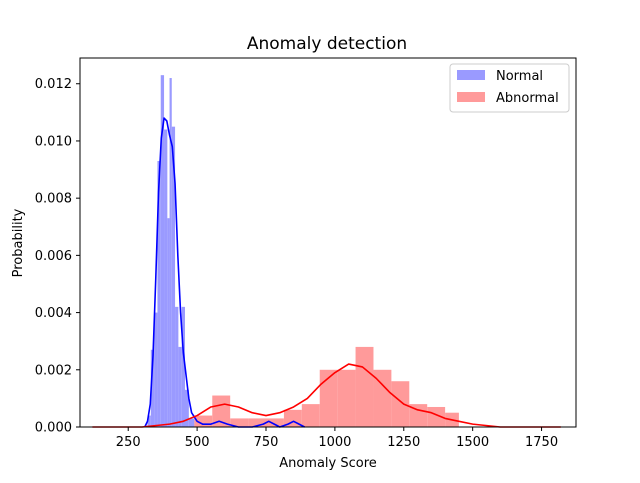 This screenshot has height=483, width=640. I want to click on x-tick-label-250: 250, so click(128, 442).